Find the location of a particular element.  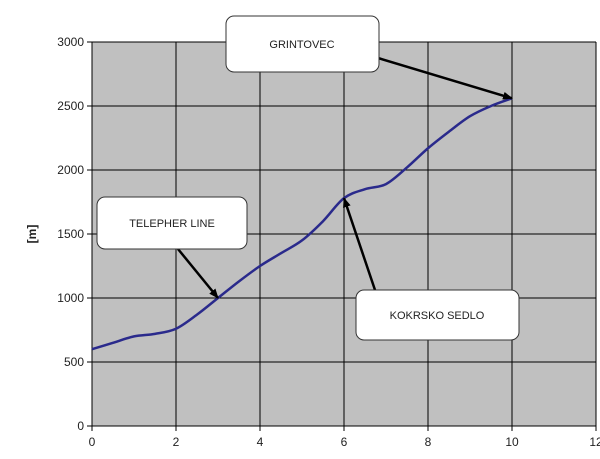

x-tick-label-0: 0 is located at coordinates (92, 442).